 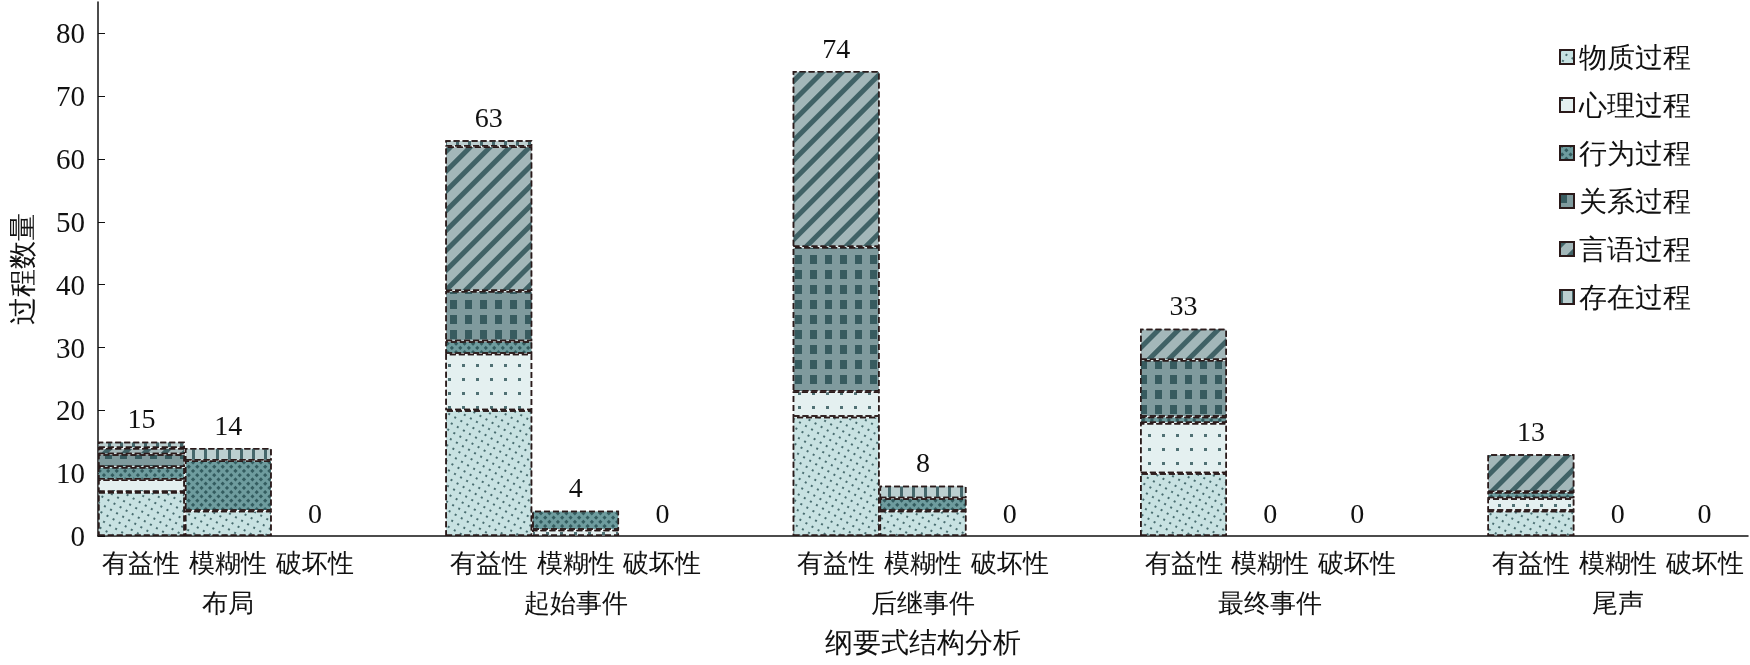 What do you see at coordinates (70, 96) in the screenshot?
I see `y-tick-label: 70` at bounding box center [70, 96].